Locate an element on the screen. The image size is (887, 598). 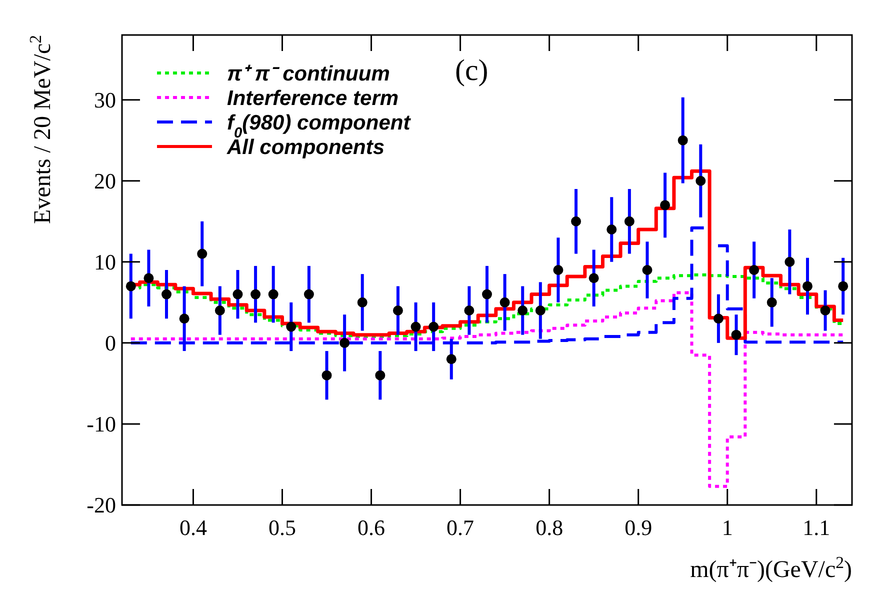
x-tick-label: 0.6 is located at coordinates (372, 527).